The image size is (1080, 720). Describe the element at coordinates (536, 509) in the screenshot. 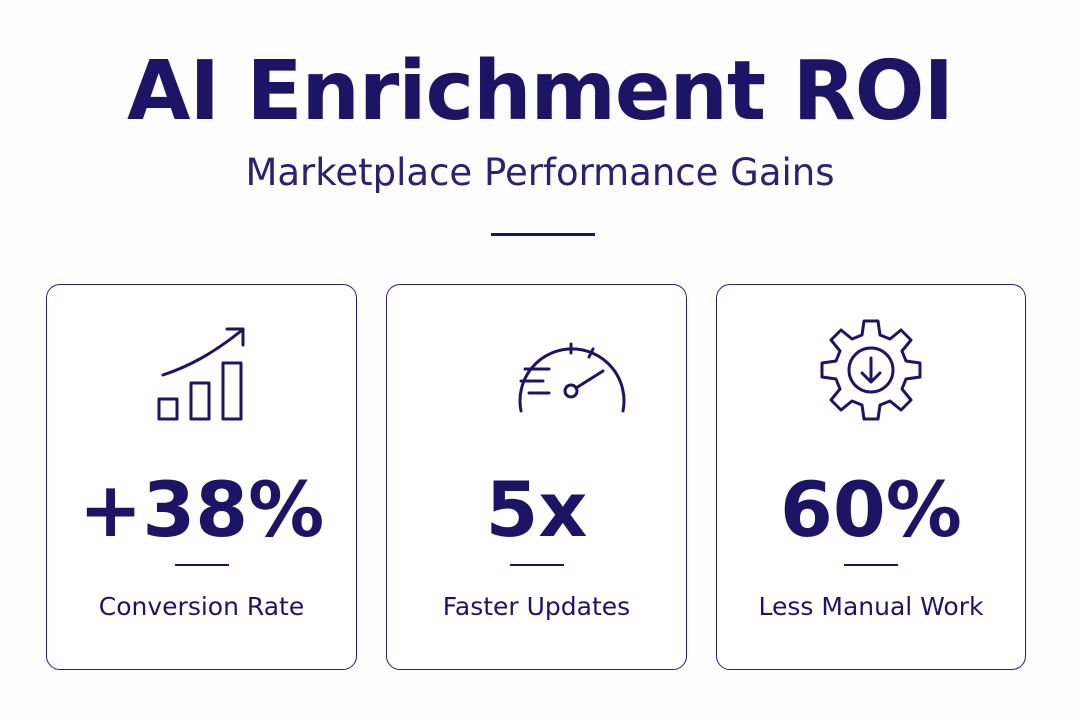

I see `stat-value: 5x` at that location.